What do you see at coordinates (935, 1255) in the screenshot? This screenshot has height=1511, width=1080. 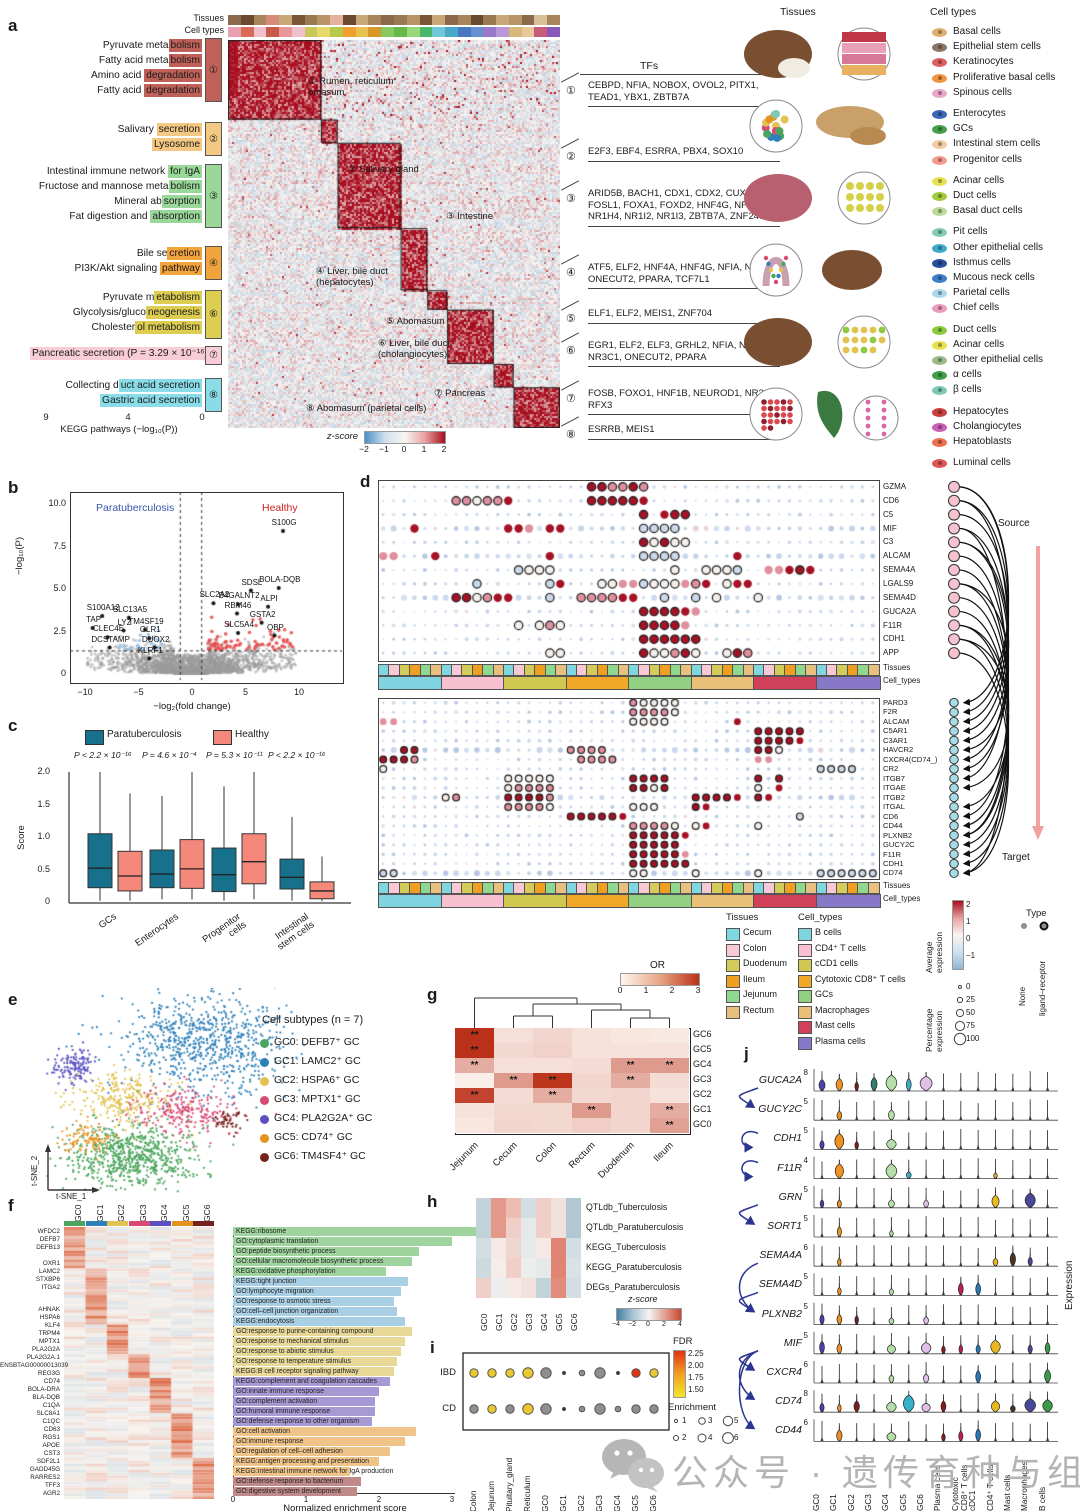 I see `panel-j-violins` at bounding box center [935, 1255].